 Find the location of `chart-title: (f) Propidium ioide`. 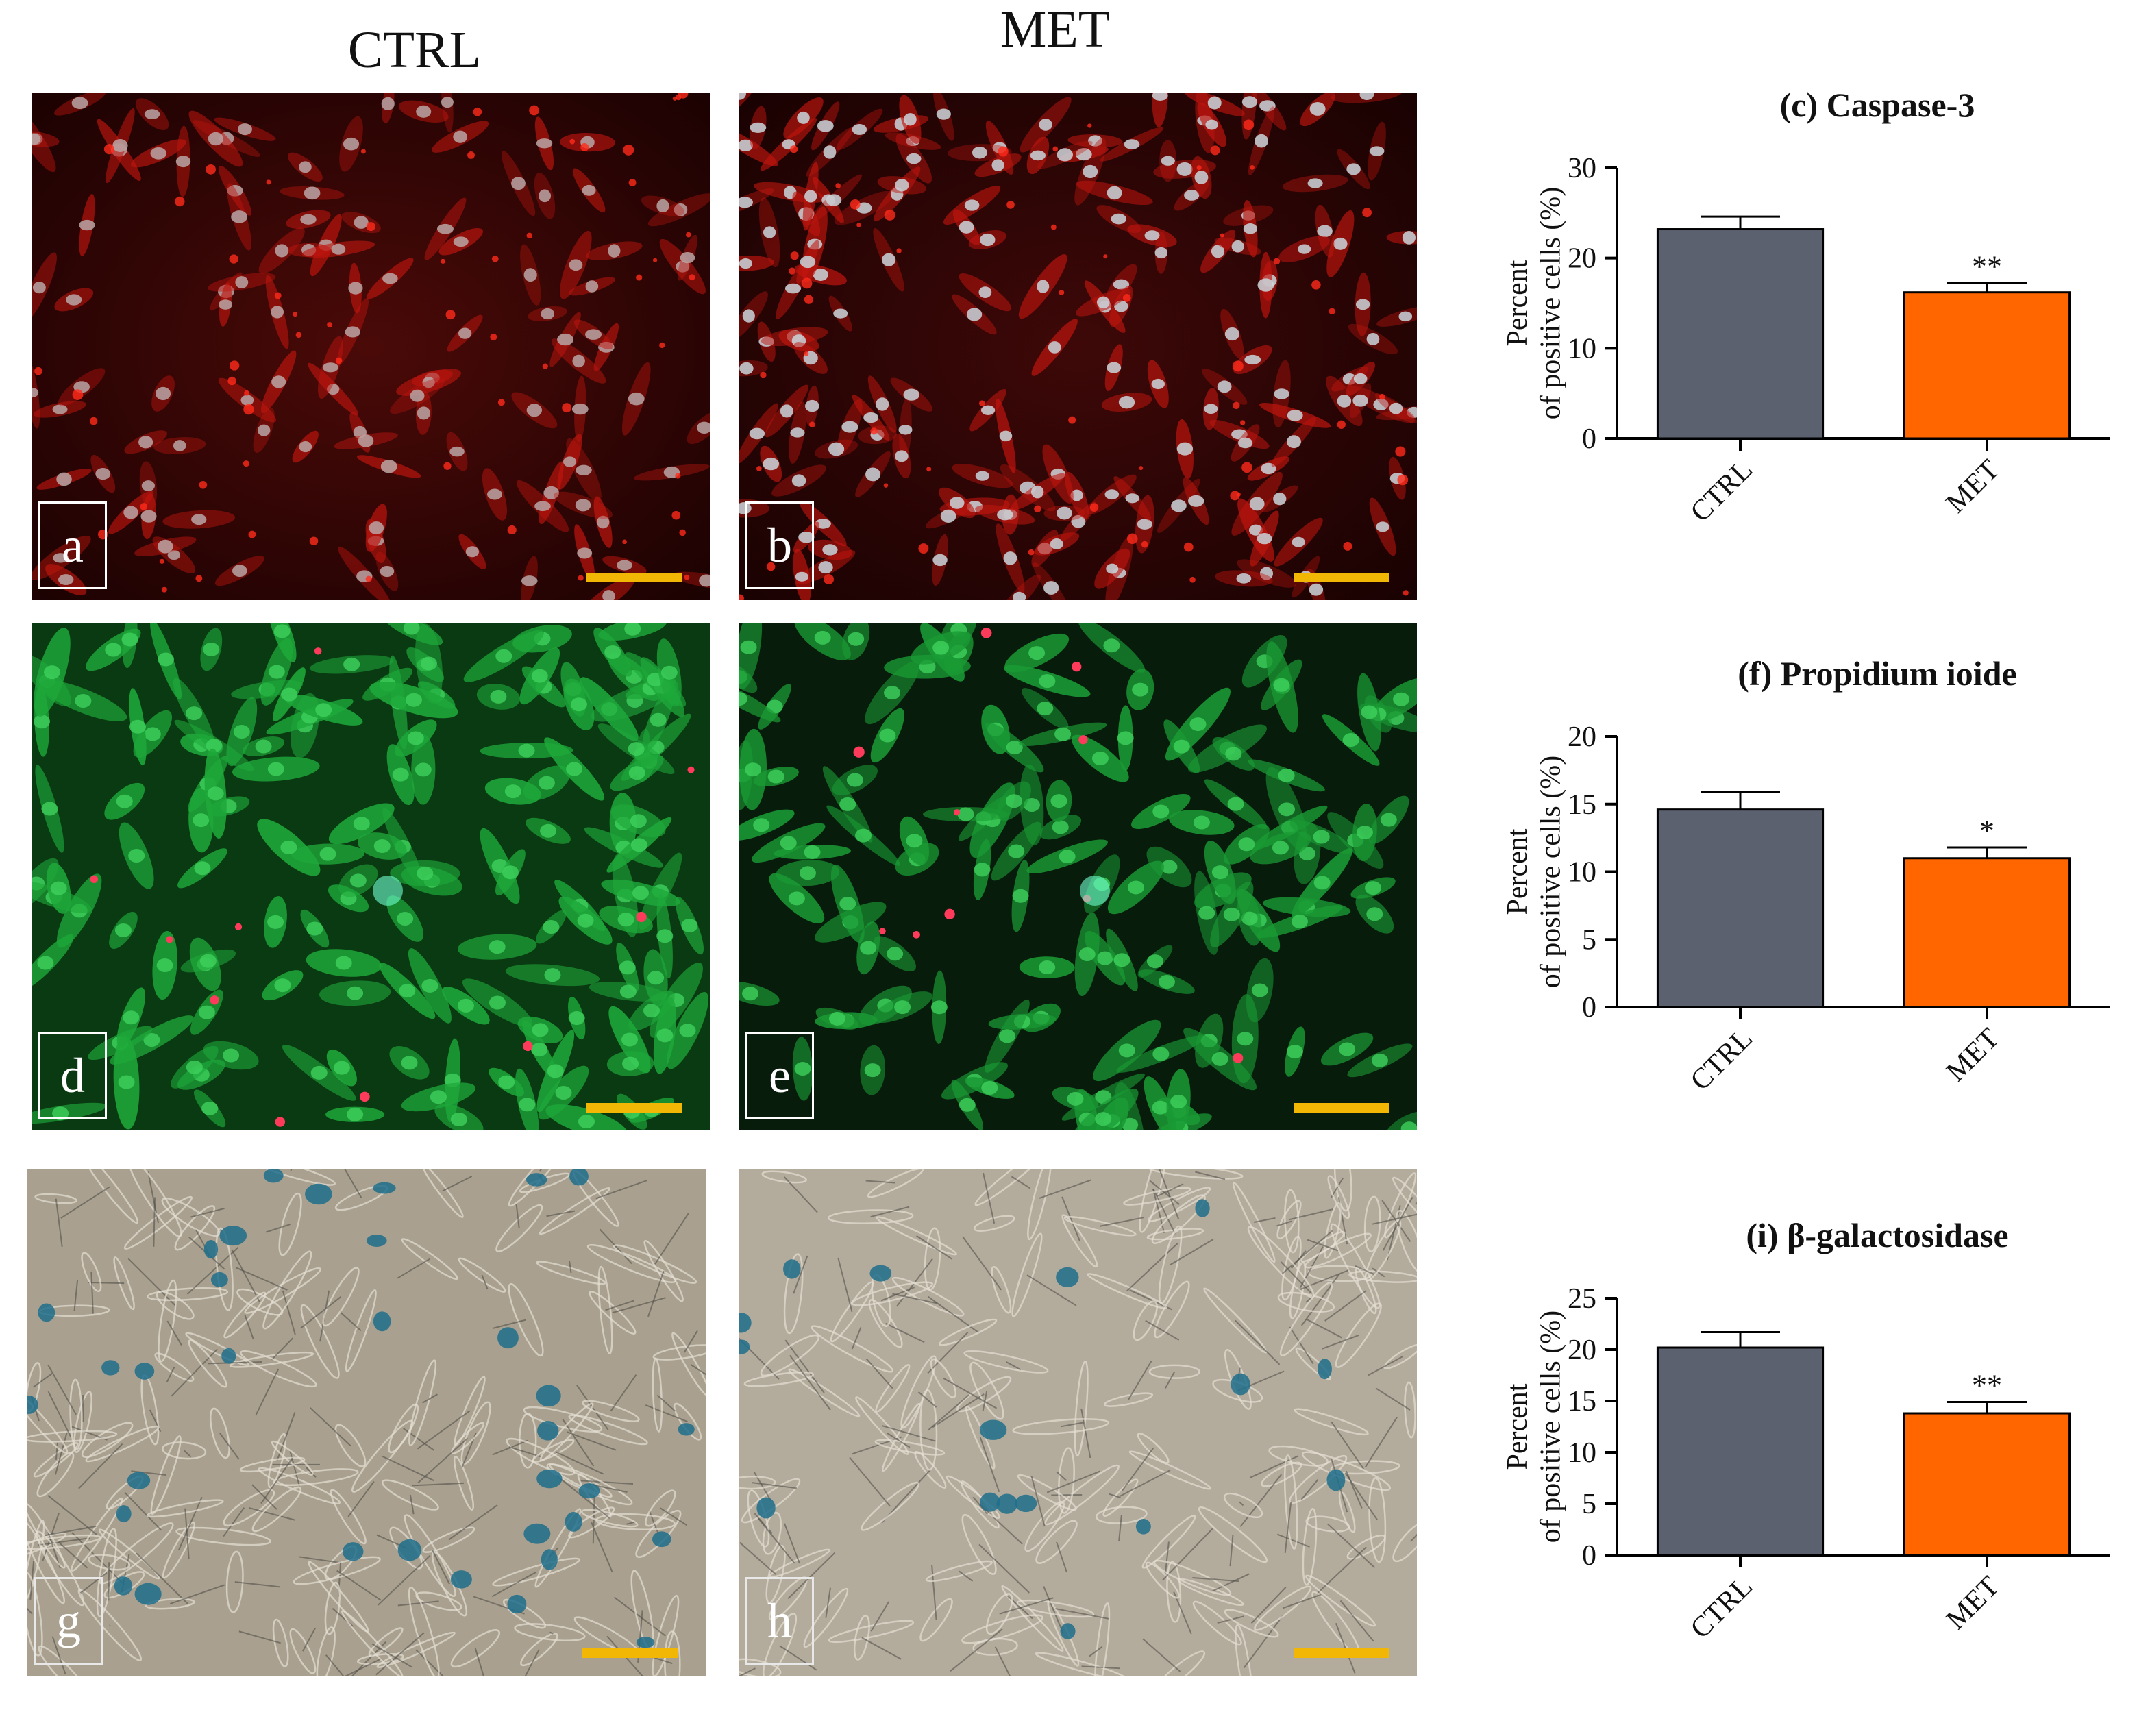

chart-title: (f) Propidium ioide is located at coordinates (1877, 673).